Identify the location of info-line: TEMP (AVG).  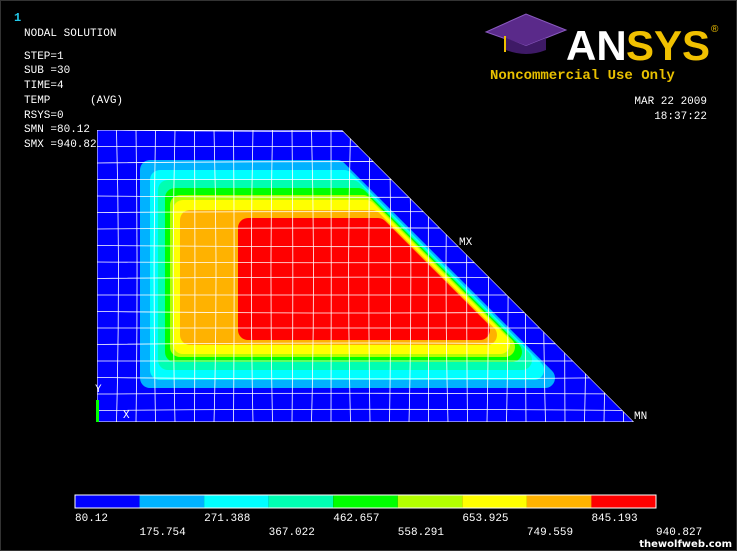
(73, 101).